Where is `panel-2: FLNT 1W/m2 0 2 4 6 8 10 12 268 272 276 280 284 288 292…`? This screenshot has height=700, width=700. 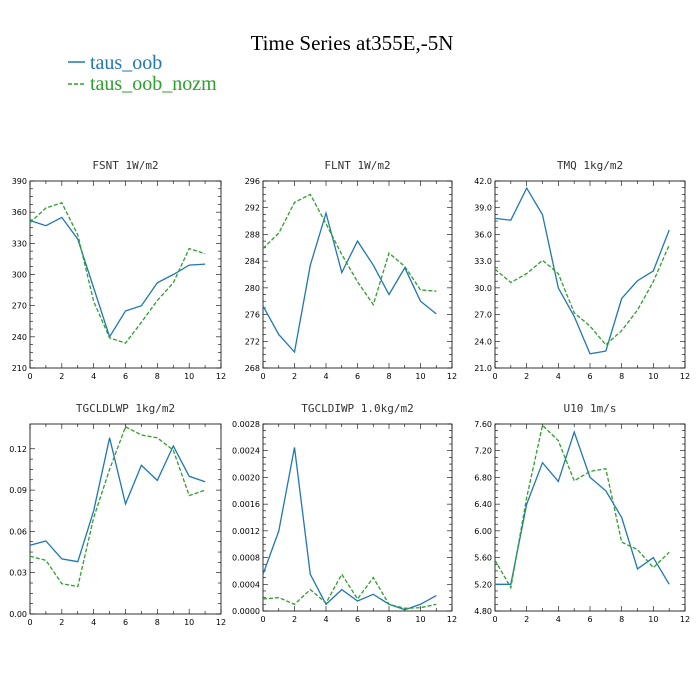 panel-2: FLNT 1W/m2 0 2 4 6 8 10 12 268 272 276 280 284 288 292… is located at coordinates (351, 270).